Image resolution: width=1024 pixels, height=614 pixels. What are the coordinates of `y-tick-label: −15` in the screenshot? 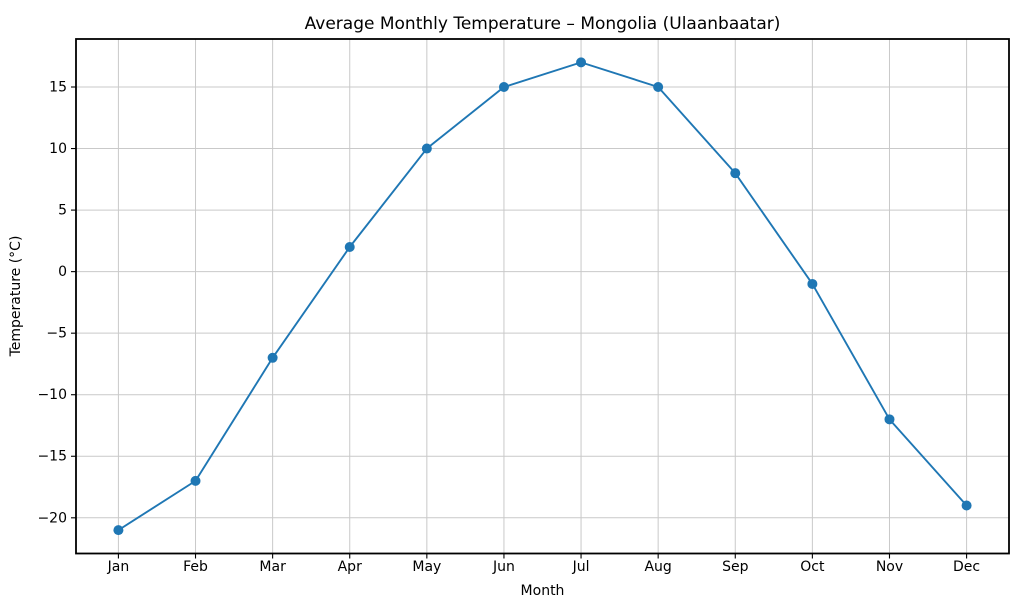 It's located at (52, 457).